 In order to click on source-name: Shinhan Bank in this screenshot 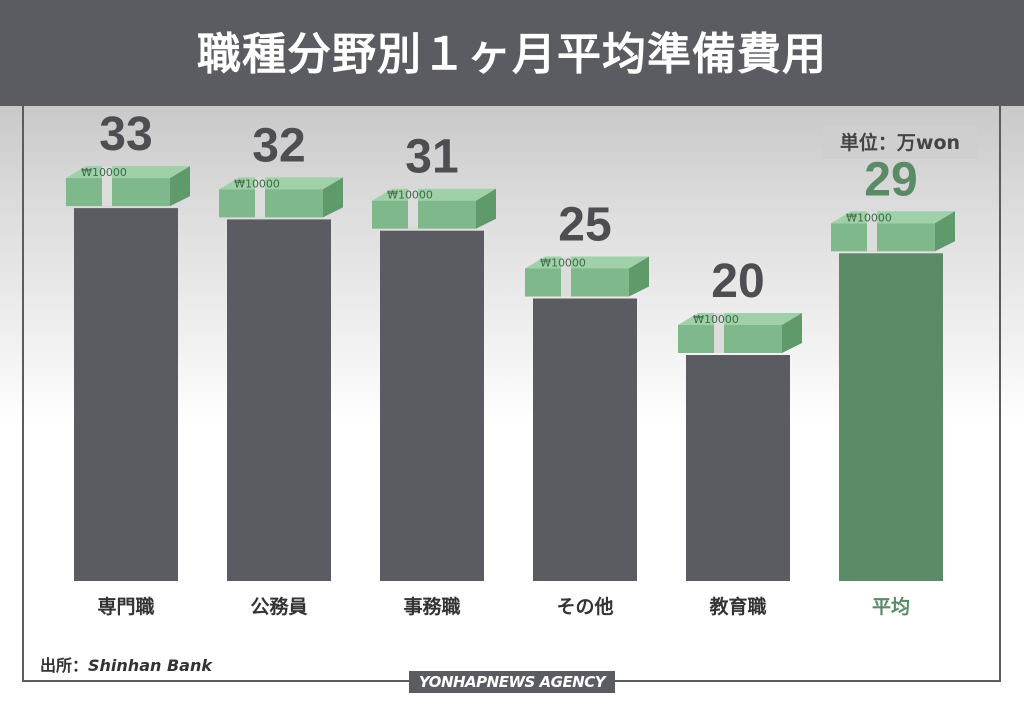, I will do `click(150, 665)`.